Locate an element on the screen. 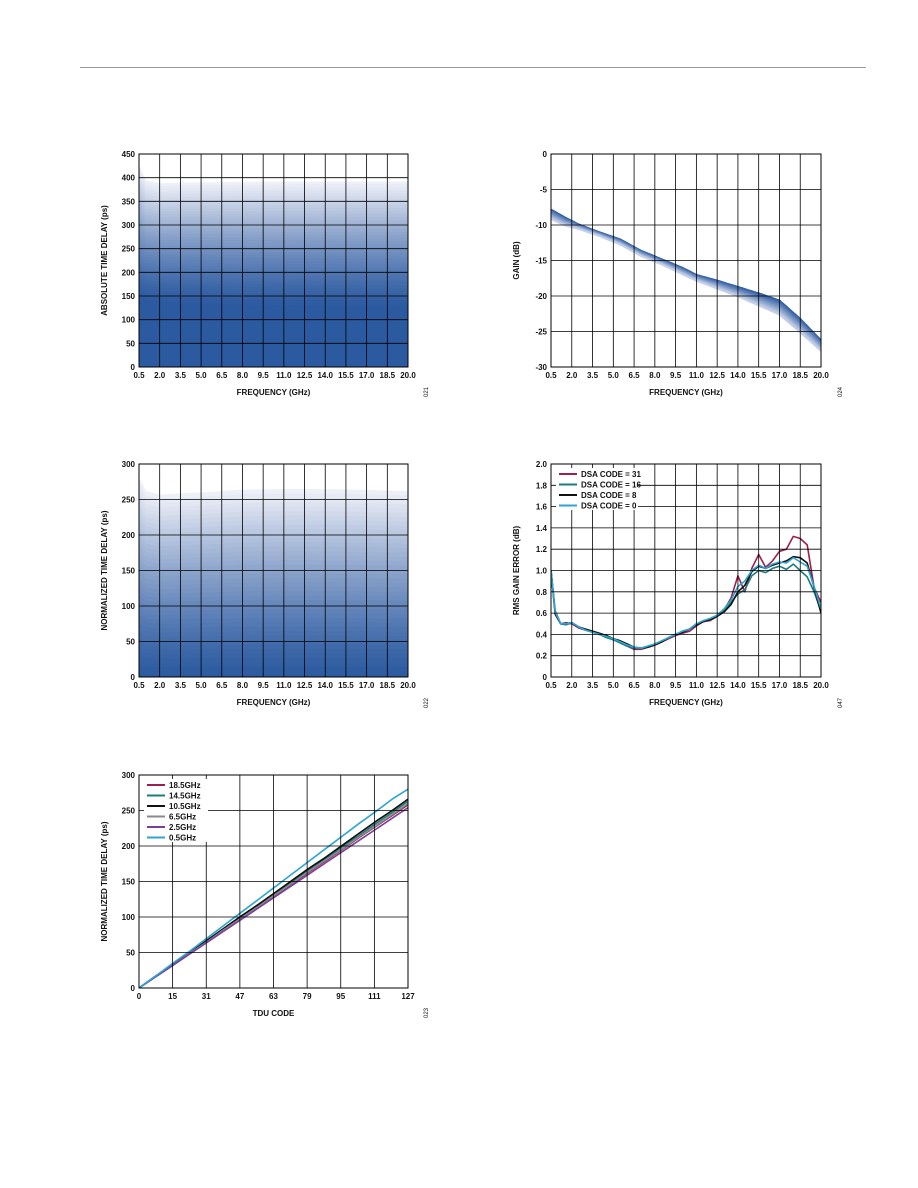 This screenshot has width=918, height=1188. figure-code: 024 is located at coordinates (841, 391).